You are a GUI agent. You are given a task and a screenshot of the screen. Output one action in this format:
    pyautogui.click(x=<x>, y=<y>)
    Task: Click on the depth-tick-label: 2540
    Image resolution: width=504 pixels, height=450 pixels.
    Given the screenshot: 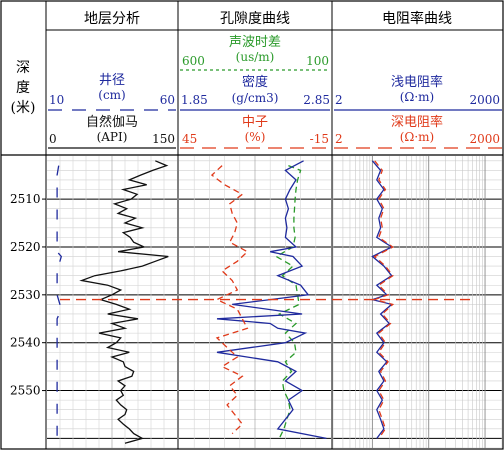 What is the action you would take?
    pyautogui.click(x=25, y=343)
    